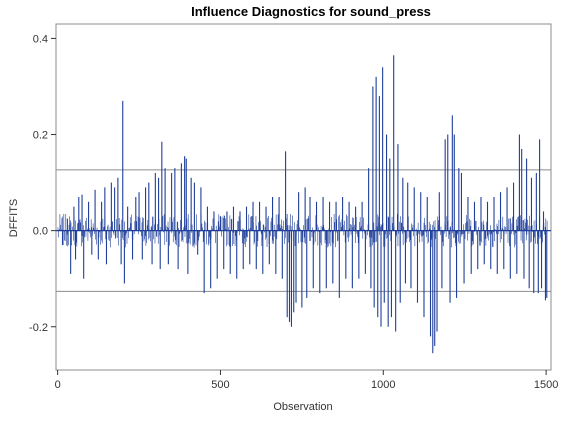 The width and height of the screenshot is (563, 422). Describe the element at coordinates (42, 183) in the screenshot. I see `y-axis-ticks: -0.2 0.0 0.2 0.4` at that location.